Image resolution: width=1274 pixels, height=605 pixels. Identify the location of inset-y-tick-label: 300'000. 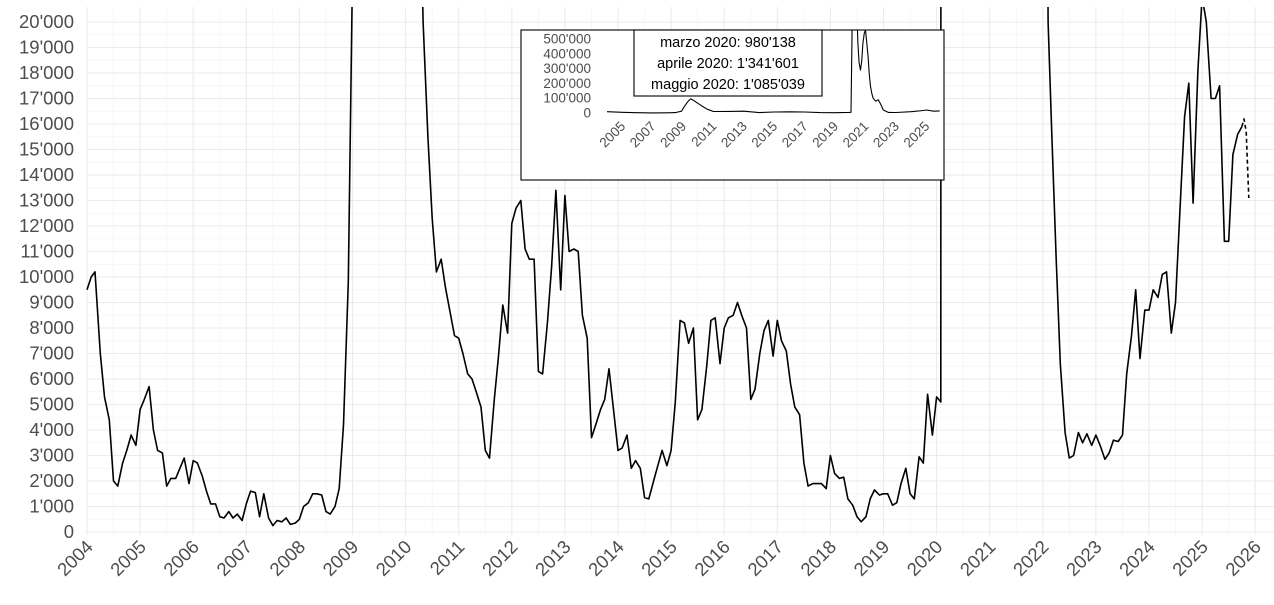
(567, 68).